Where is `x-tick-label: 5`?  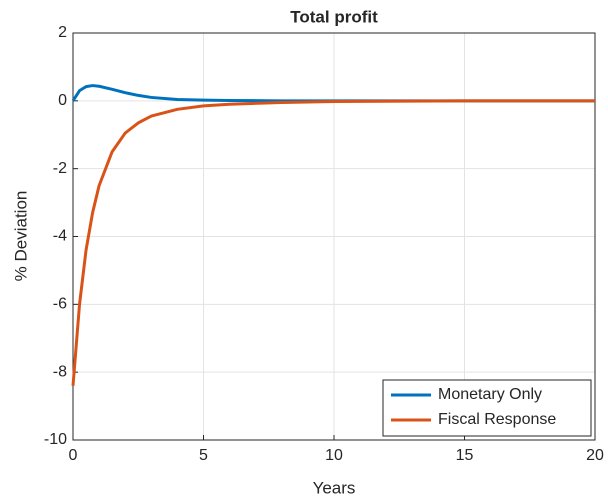 x-tick-label: 5 is located at coordinates (203, 455).